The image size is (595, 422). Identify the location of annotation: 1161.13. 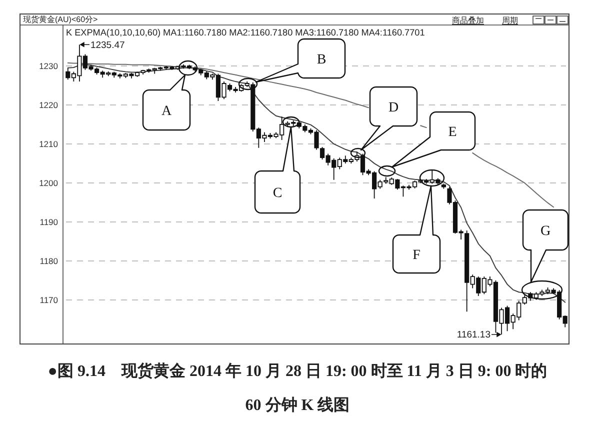
(473, 335).